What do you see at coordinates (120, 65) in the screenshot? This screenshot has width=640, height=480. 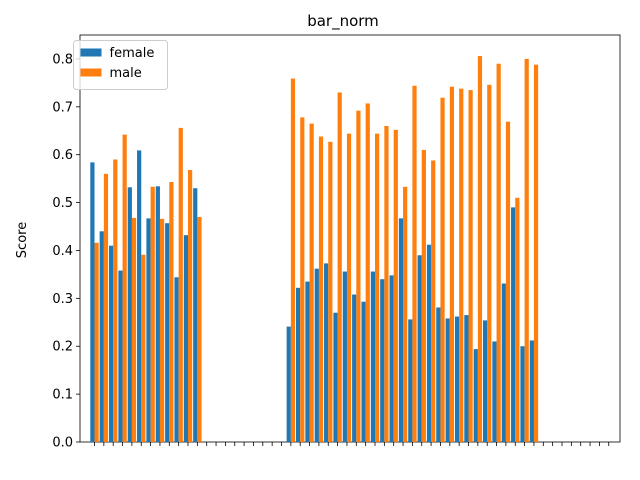 I see `legend: female male` at bounding box center [120, 65].